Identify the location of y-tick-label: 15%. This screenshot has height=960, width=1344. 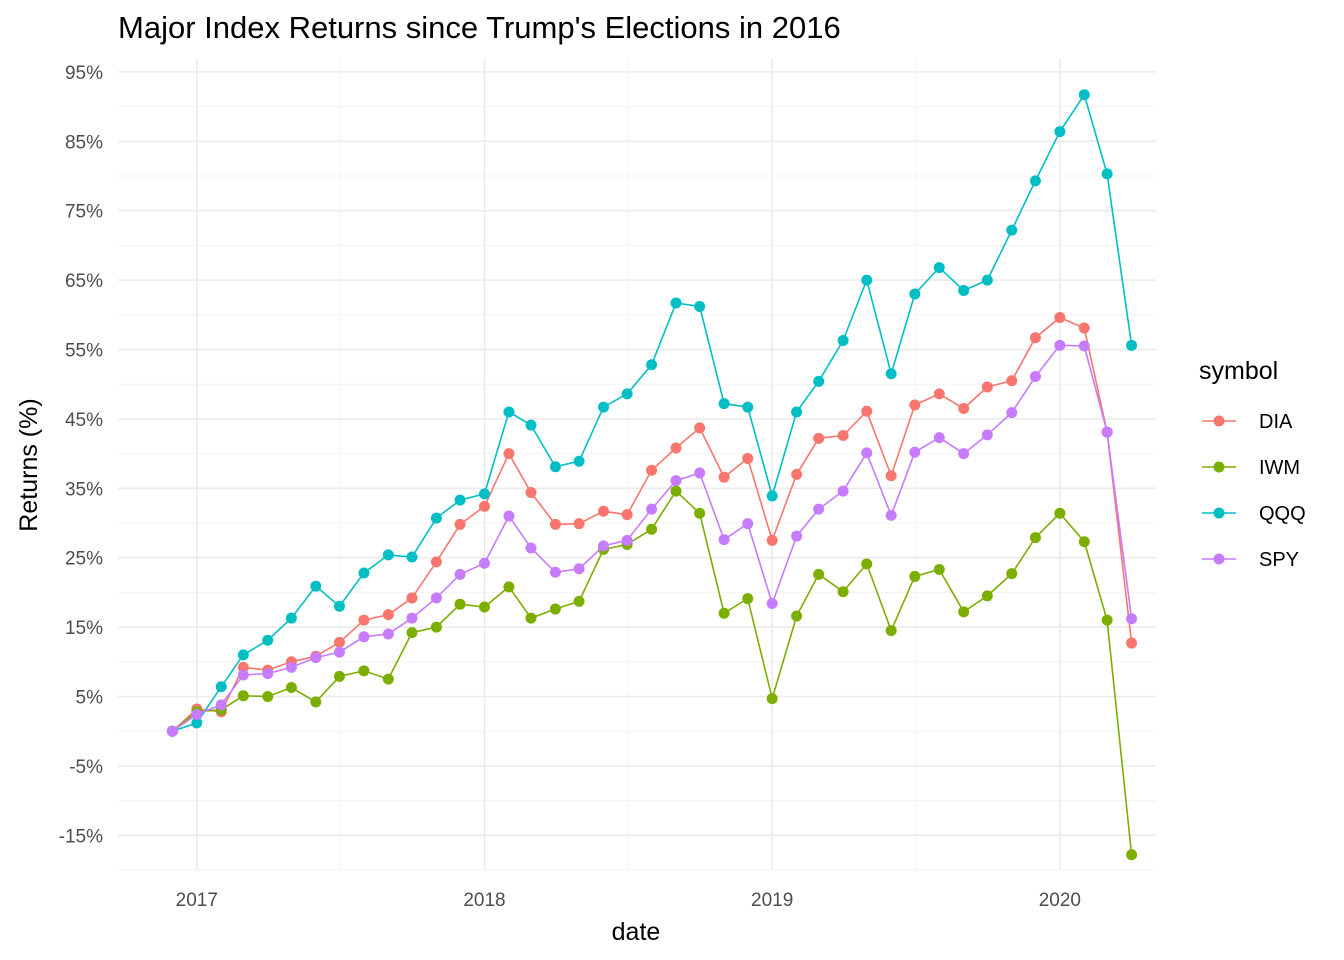
(84, 628).